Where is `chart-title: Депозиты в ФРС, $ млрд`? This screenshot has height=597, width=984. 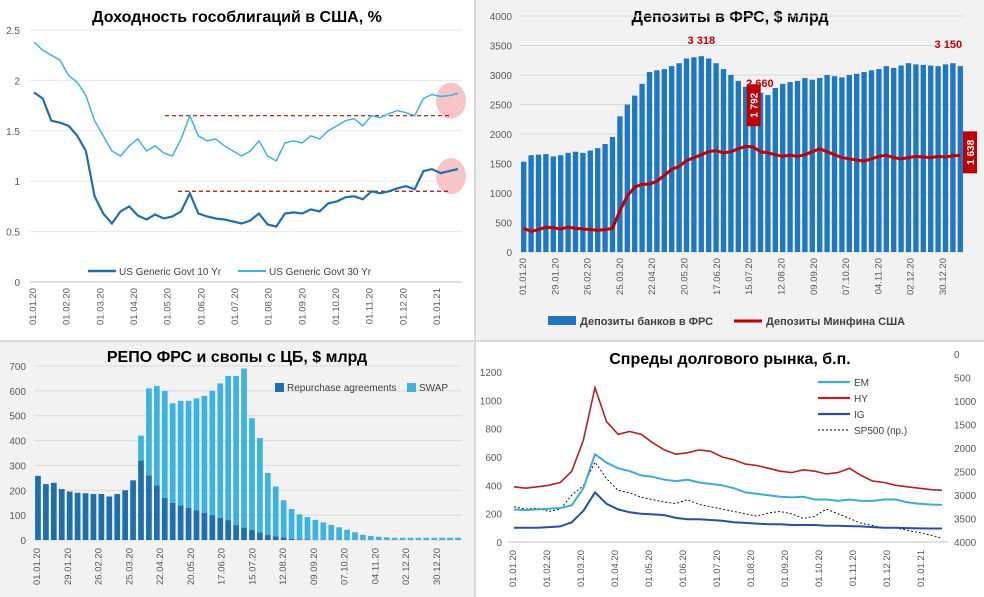 chart-title: Депозиты в ФРС, $ млрд is located at coordinates (730, 17).